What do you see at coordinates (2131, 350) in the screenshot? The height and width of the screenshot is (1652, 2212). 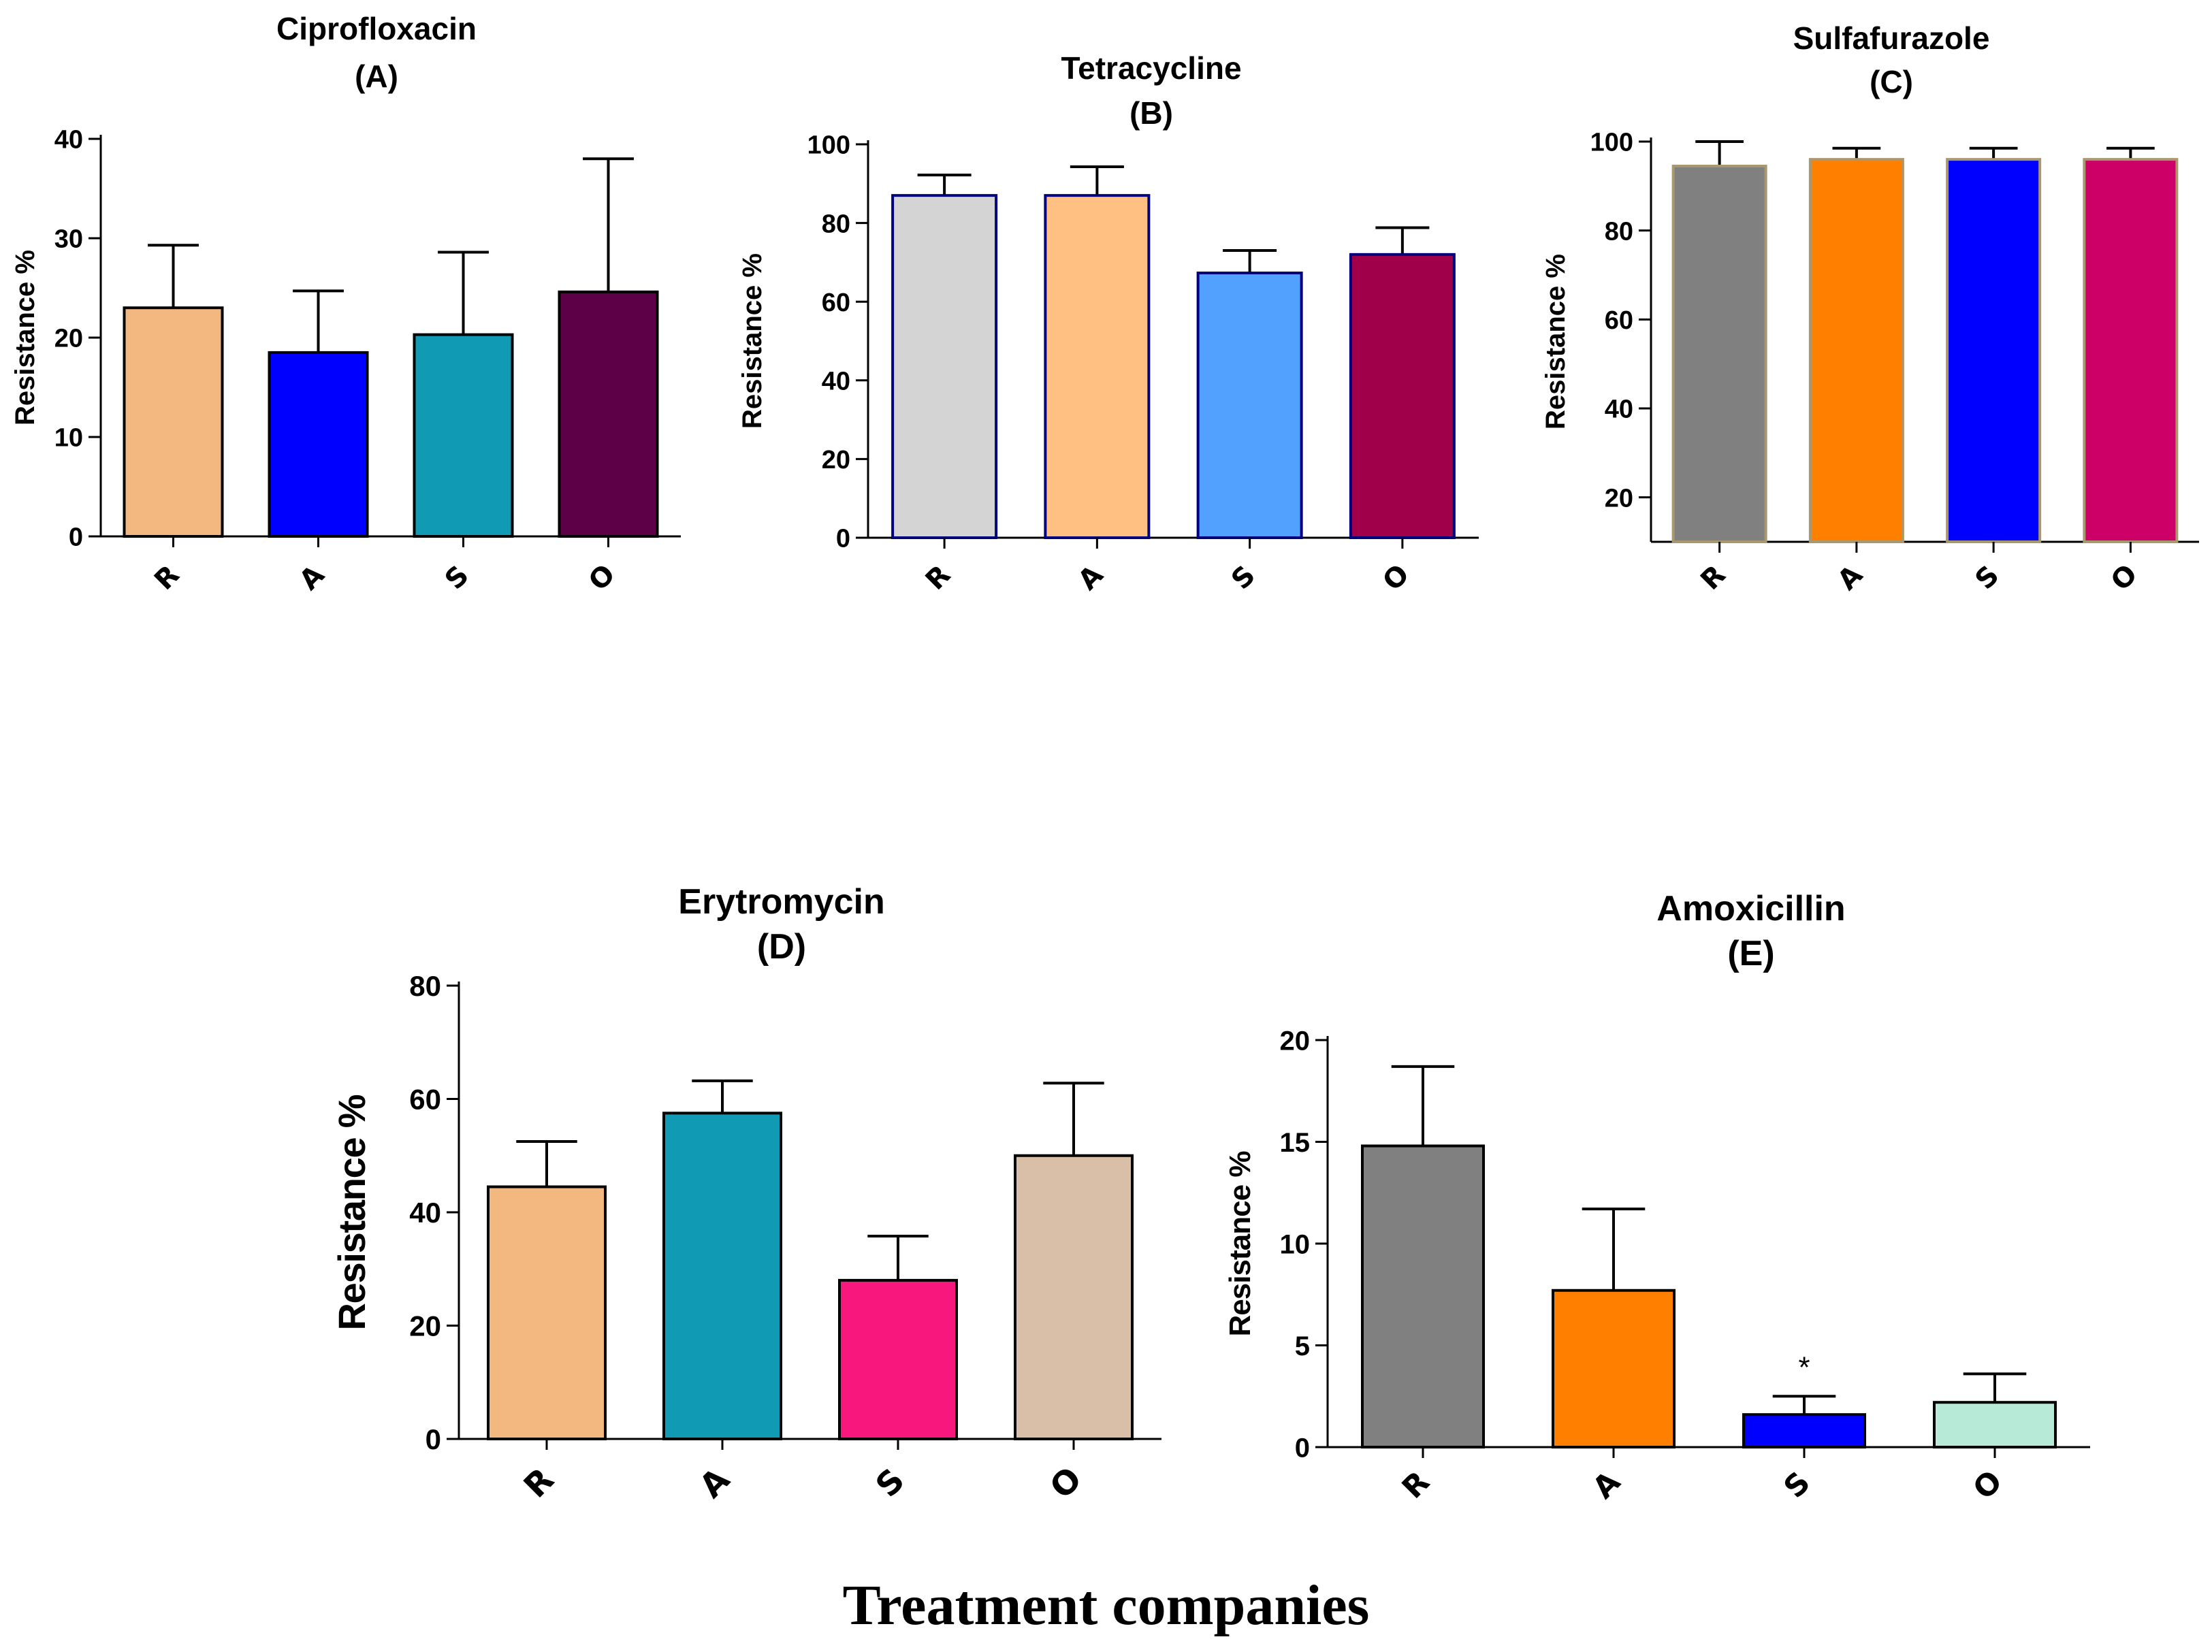 I see `chart-c-bar-o` at bounding box center [2131, 350].